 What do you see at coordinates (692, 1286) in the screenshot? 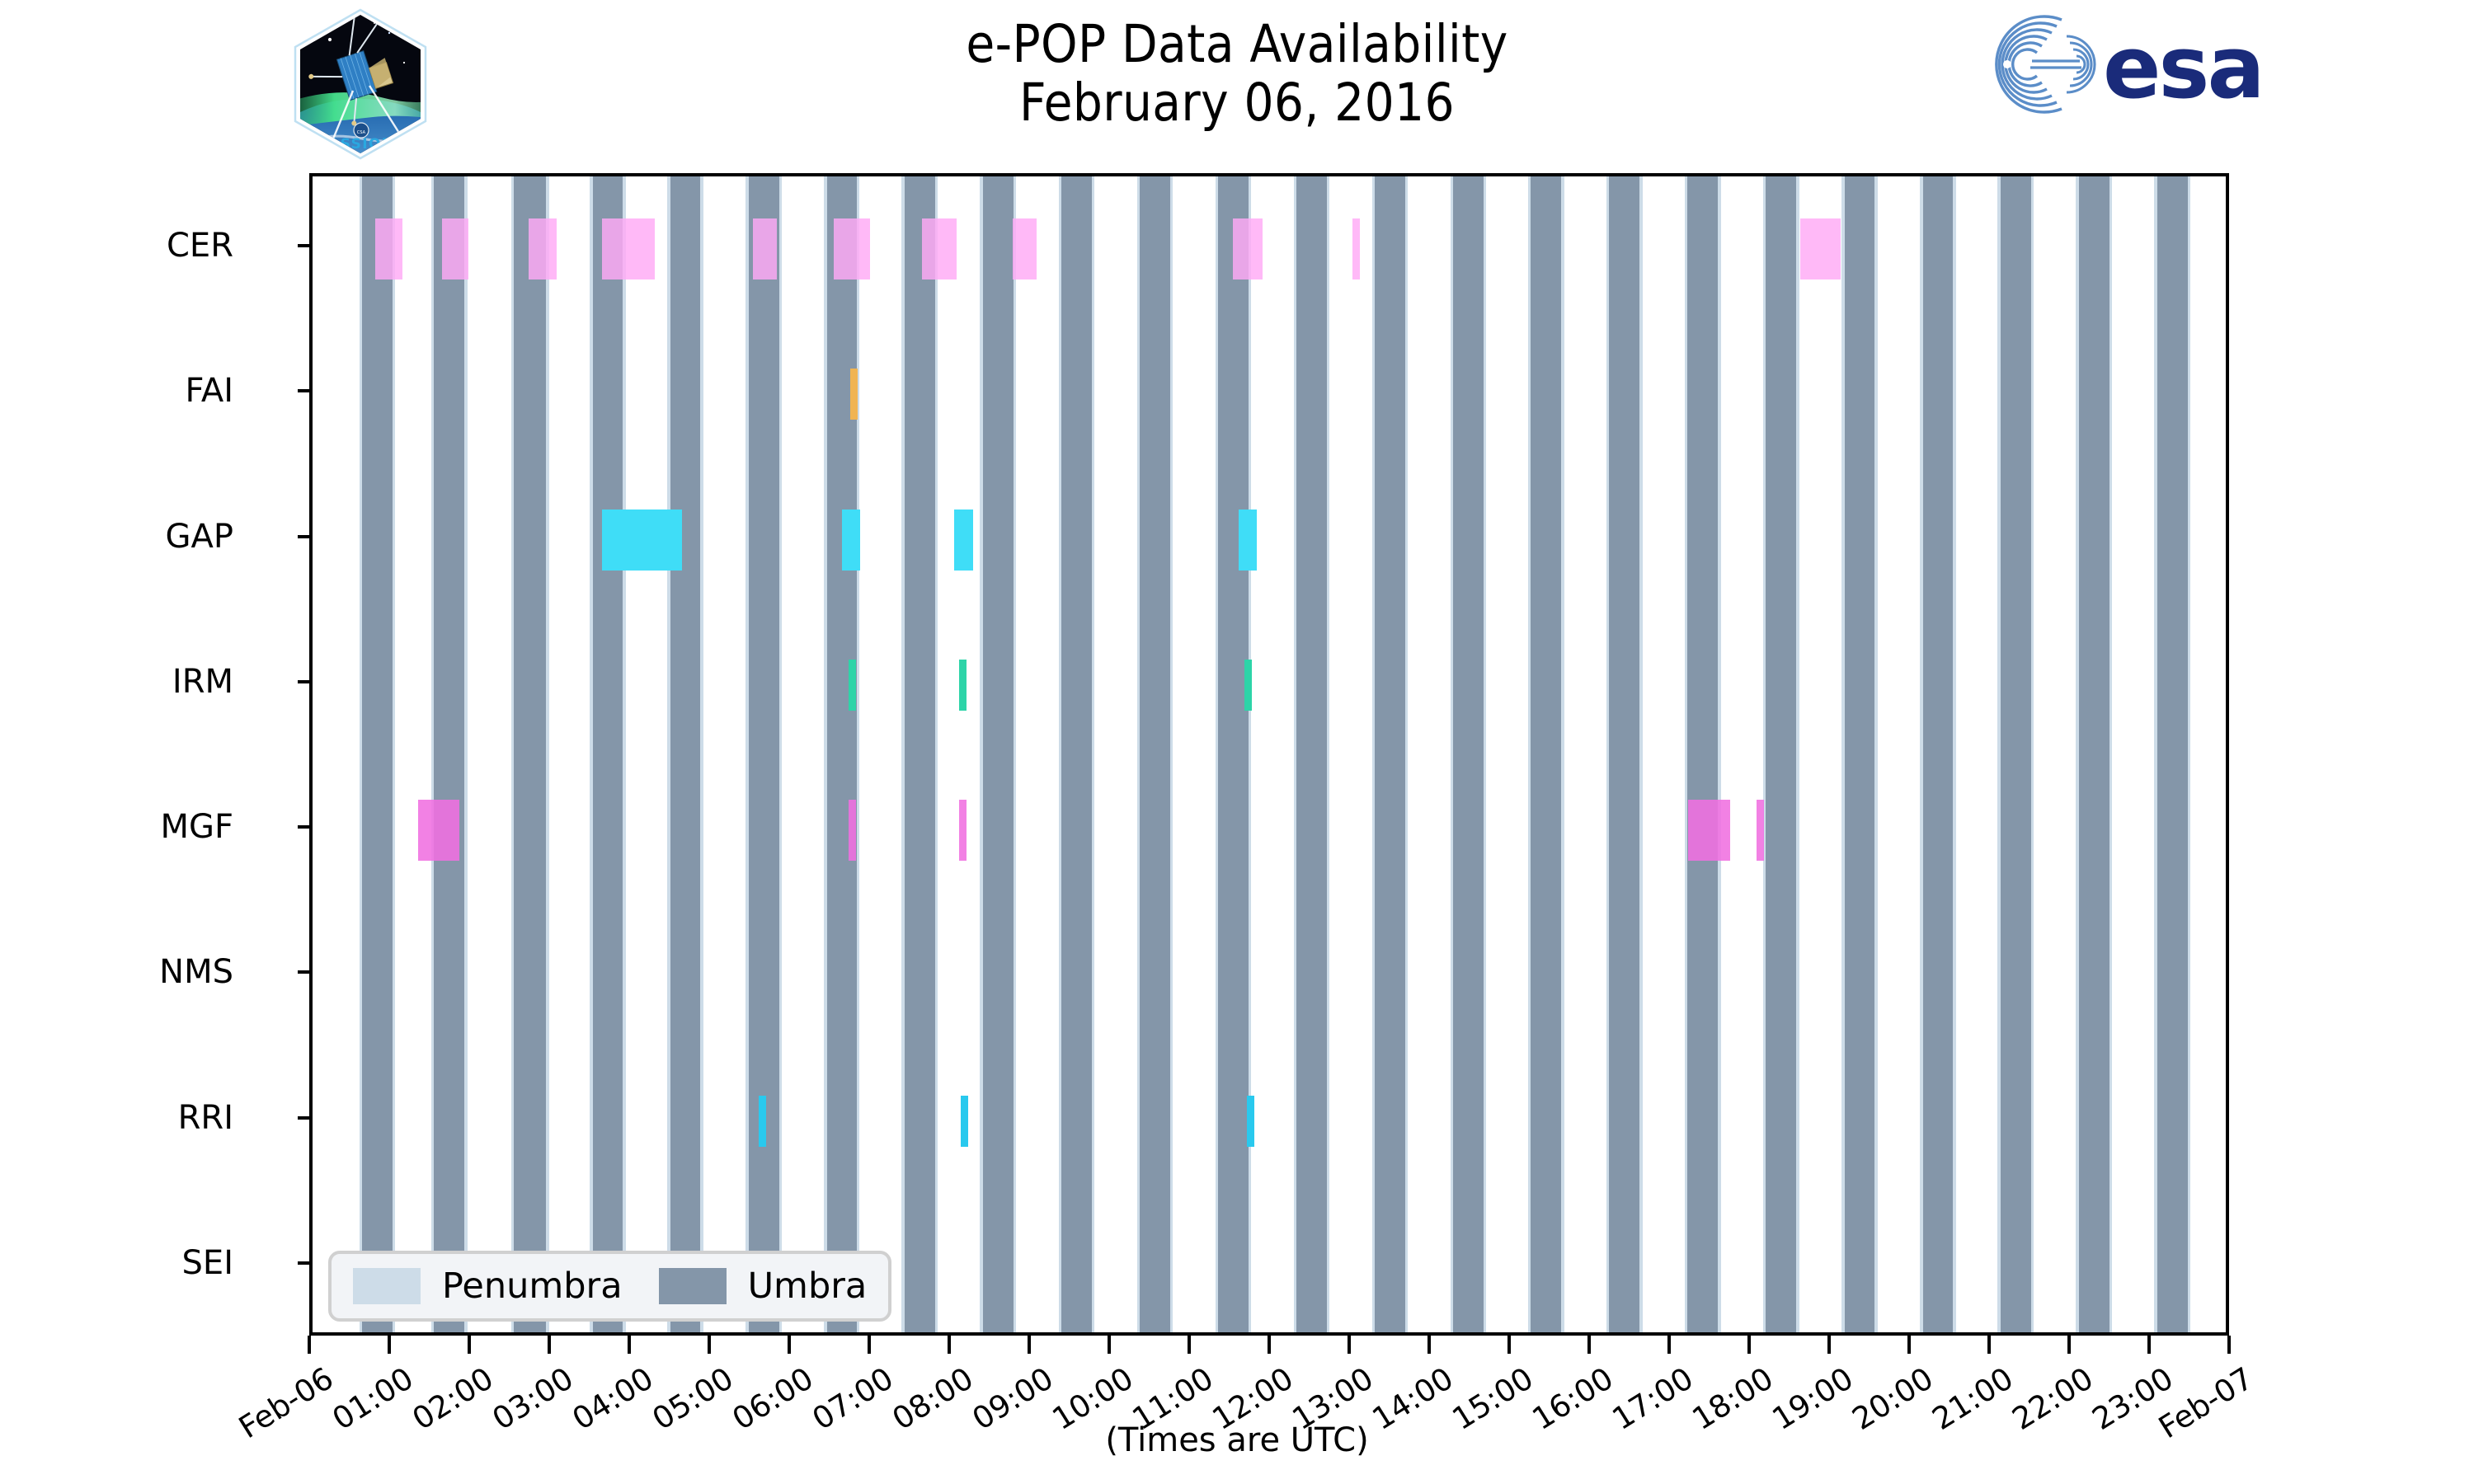
I see `umbra-swatch` at bounding box center [692, 1286].